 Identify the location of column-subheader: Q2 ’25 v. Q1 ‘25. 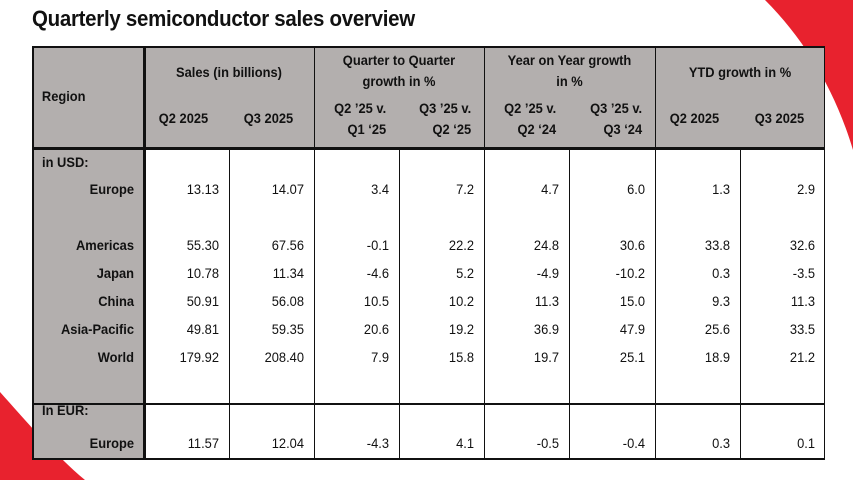
(360, 118).